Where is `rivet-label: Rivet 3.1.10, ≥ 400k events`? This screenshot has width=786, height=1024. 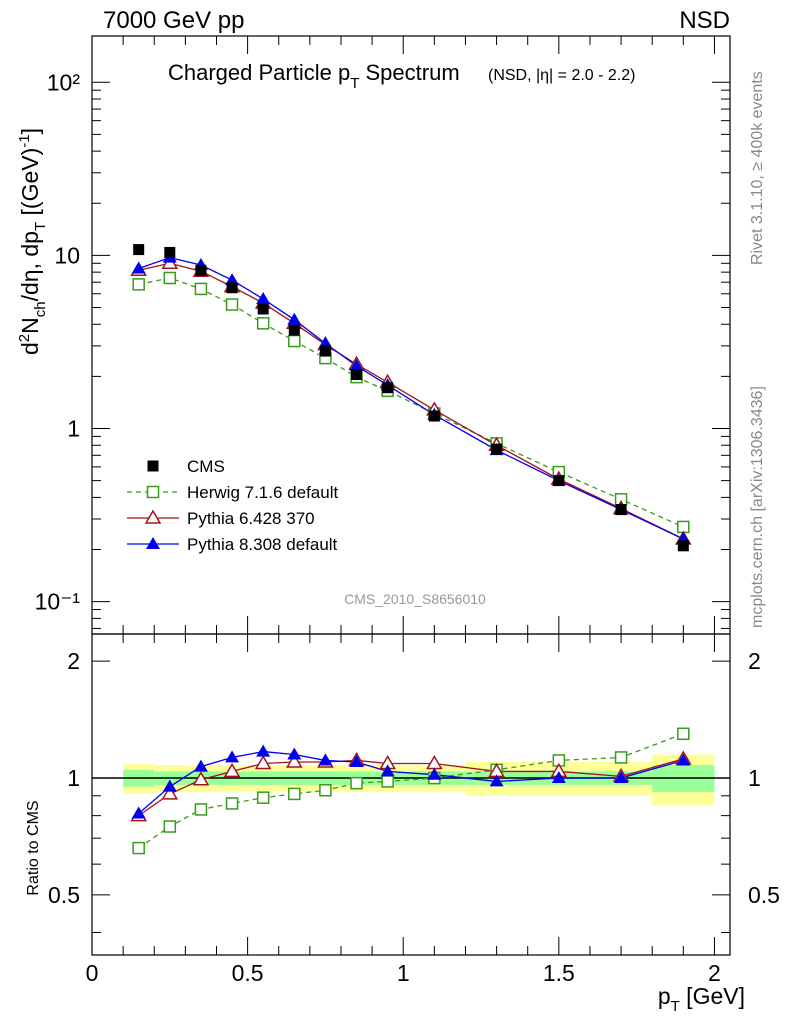 rivet-label: Rivet 3.1.10, ≥ 400k events is located at coordinates (757, 168).